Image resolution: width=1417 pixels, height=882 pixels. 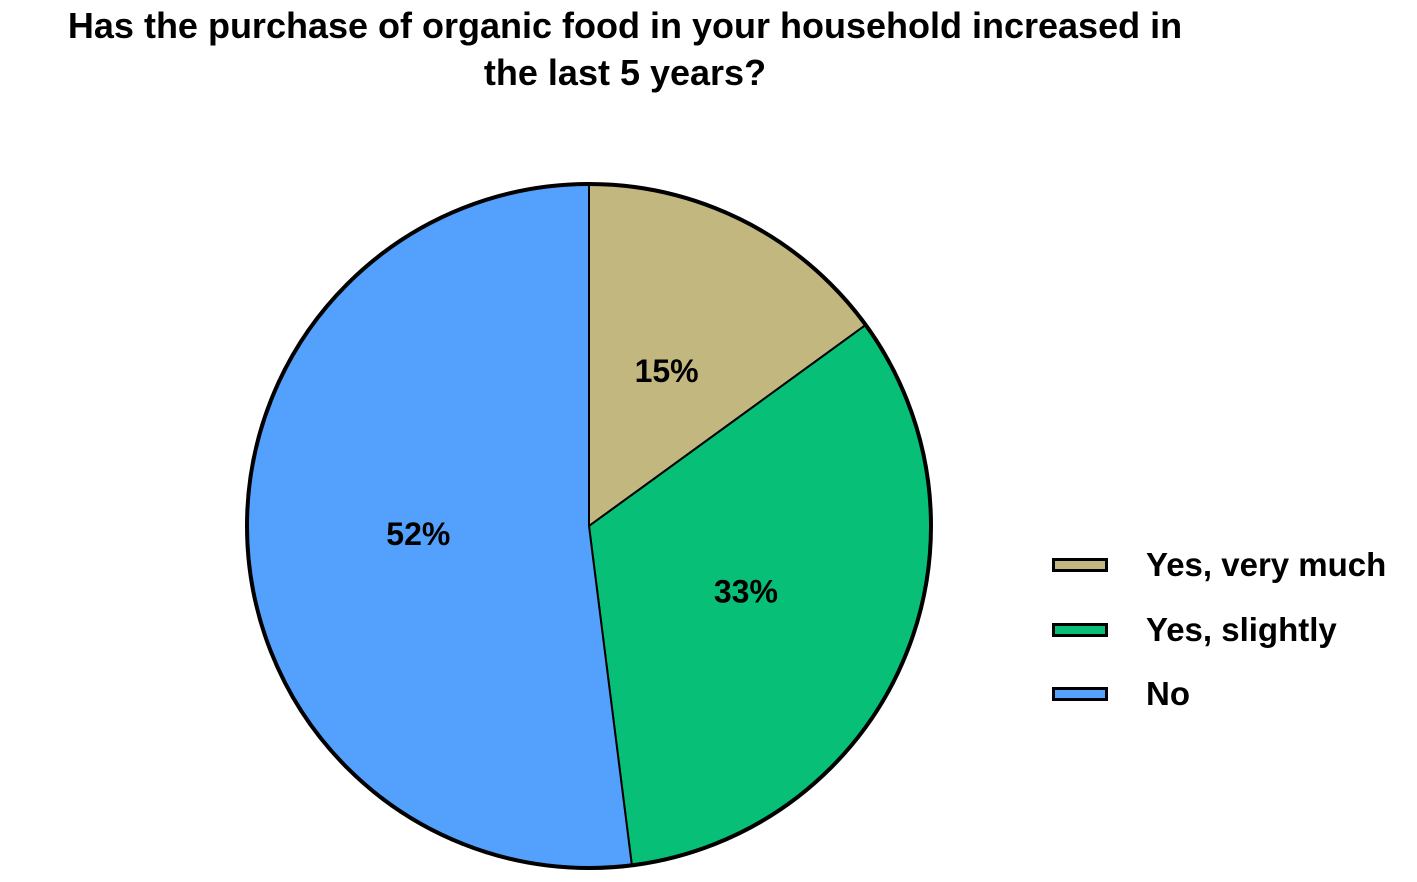 What do you see at coordinates (582, 481) in the screenshot?
I see `pie-labels: 15% 33% 52%` at bounding box center [582, 481].